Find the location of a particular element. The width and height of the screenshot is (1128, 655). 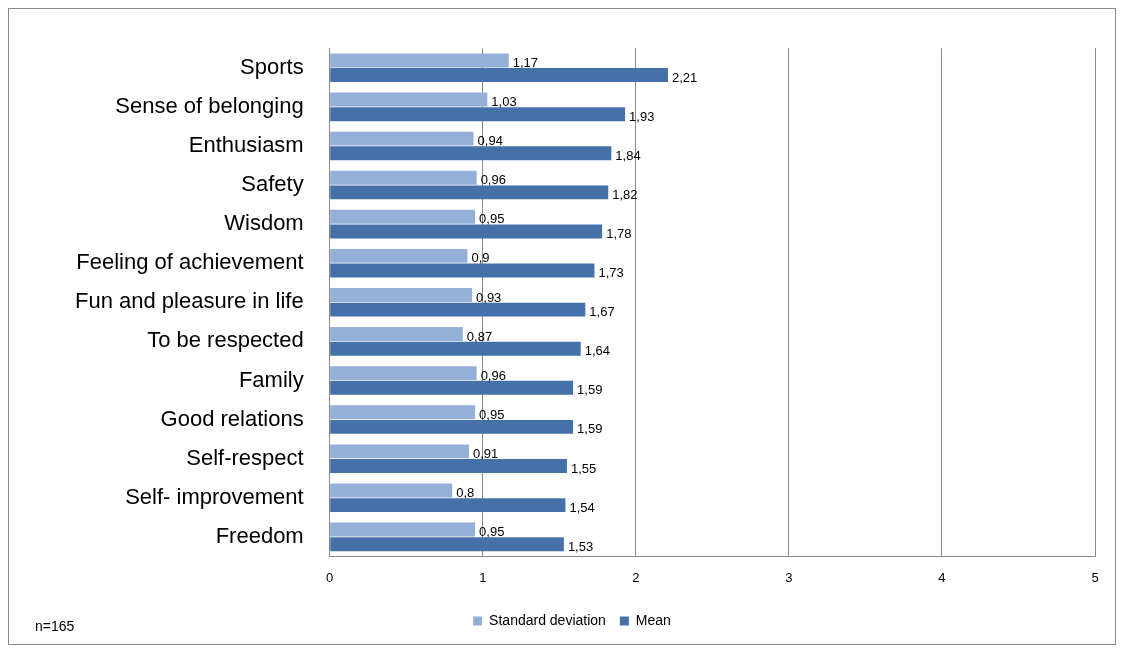

data-label: 1,73 is located at coordinates (611, 273).